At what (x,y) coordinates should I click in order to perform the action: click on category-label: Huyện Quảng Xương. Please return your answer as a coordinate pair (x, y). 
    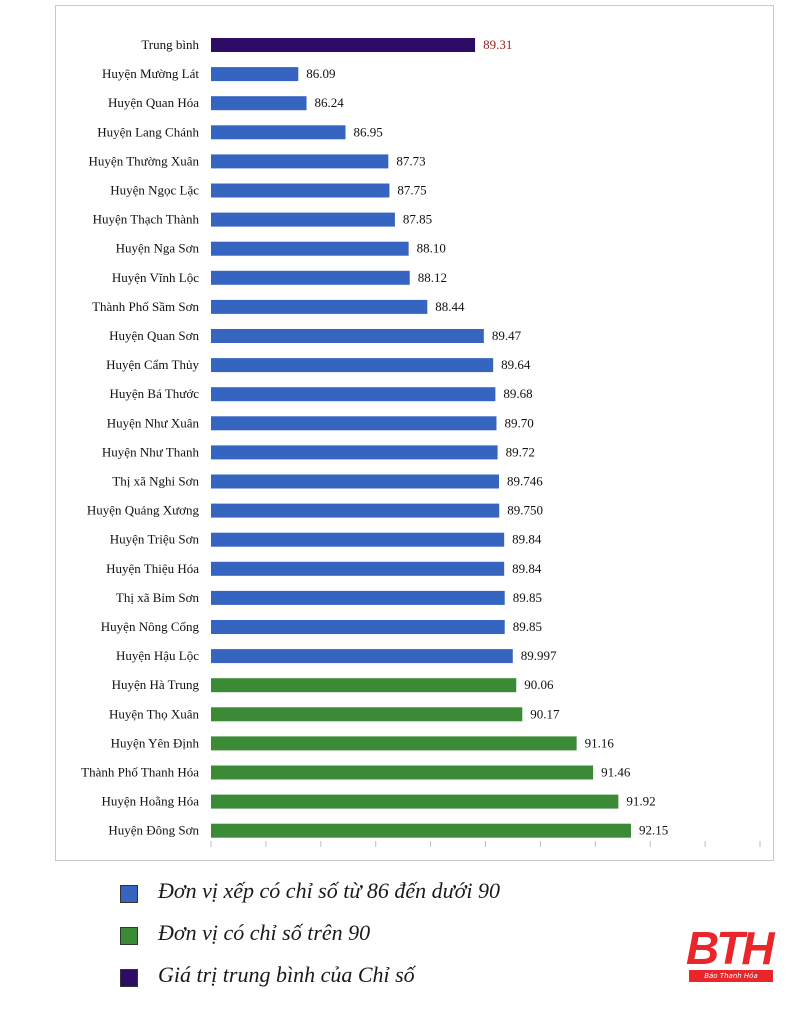
    Looking at the image, I should click on (143, 510).